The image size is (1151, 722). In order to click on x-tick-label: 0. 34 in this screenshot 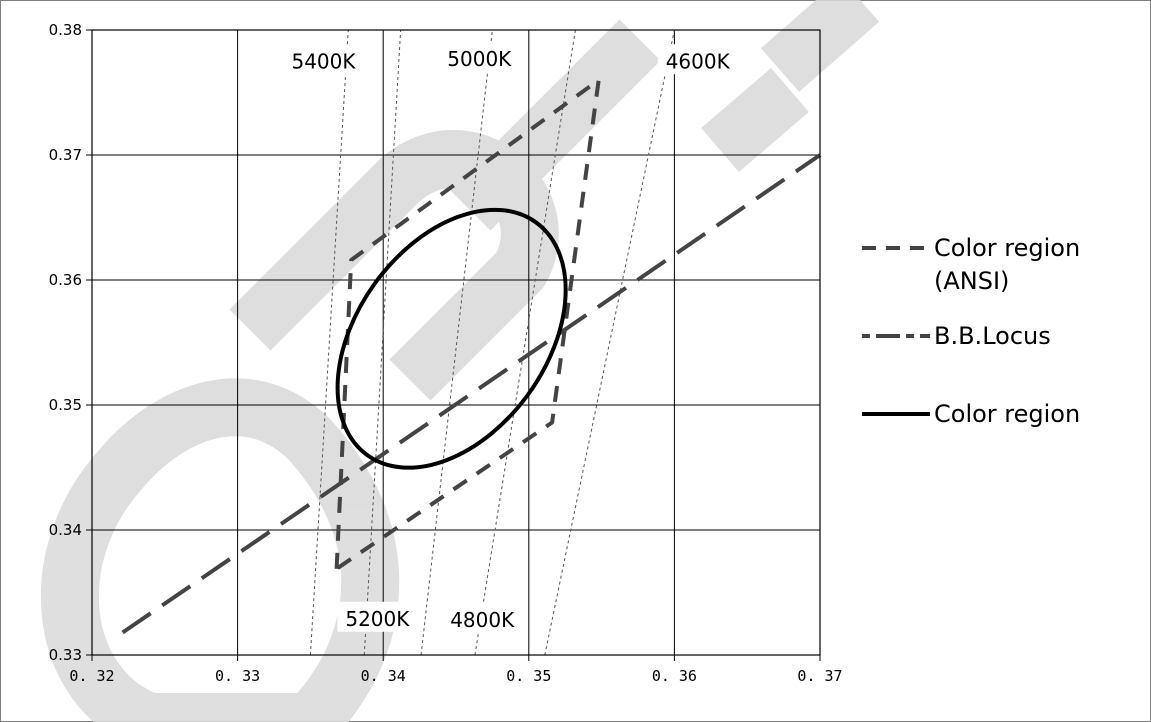, I will do `click(383, 676)`.